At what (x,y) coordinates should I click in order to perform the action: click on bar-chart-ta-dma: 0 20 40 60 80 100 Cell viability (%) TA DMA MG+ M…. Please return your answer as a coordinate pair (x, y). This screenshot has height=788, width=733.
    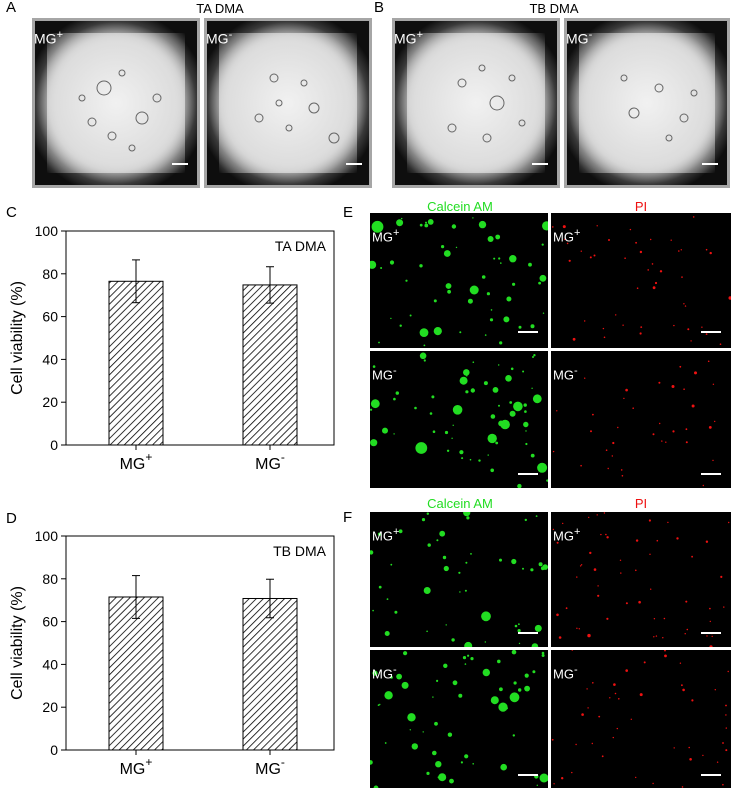
    Looking at the image, I should click on (172, 348).